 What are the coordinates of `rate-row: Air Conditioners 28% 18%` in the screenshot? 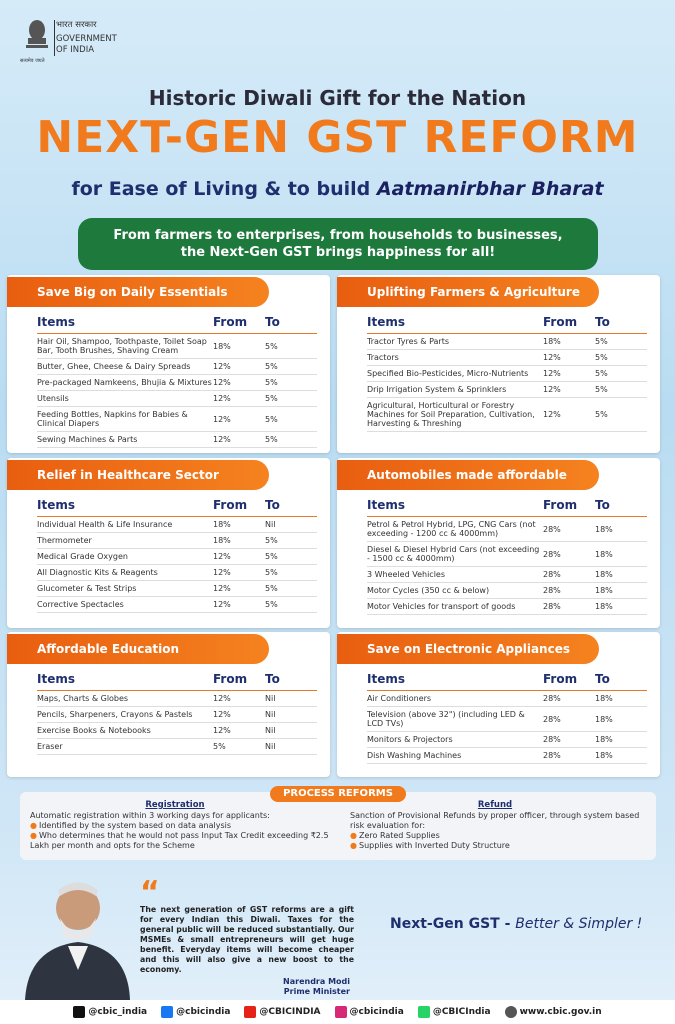 It's located at (507, 698).